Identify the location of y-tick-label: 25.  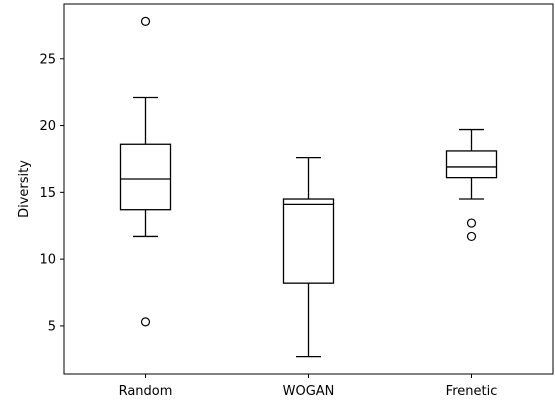
(47, 59).